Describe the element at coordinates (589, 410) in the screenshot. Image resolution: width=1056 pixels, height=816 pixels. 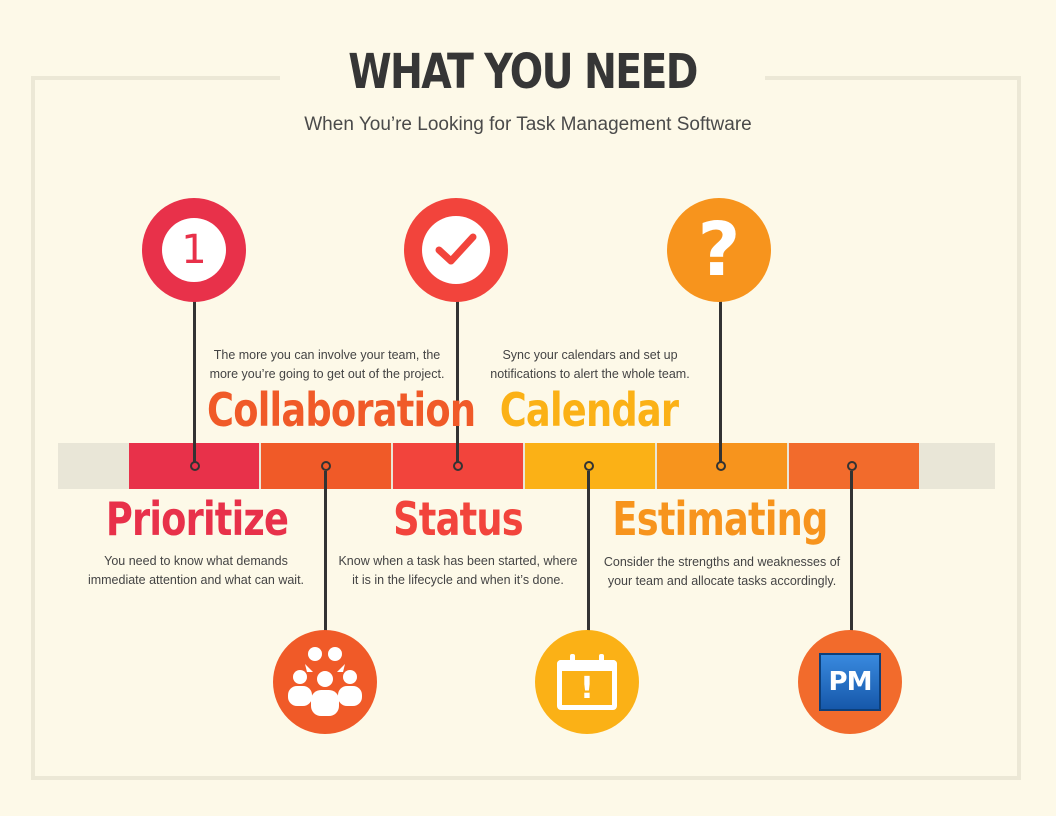
I see `label-calendar: Calendar` at that location.